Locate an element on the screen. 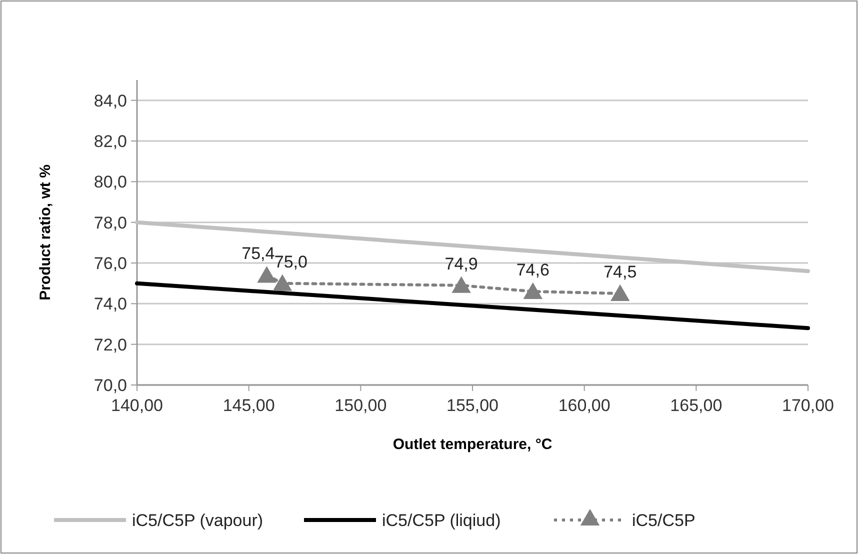 Image resolution: width=858 pixels, height=554 pixels. data-label: 74,5 is located at coordinates (620, 272).